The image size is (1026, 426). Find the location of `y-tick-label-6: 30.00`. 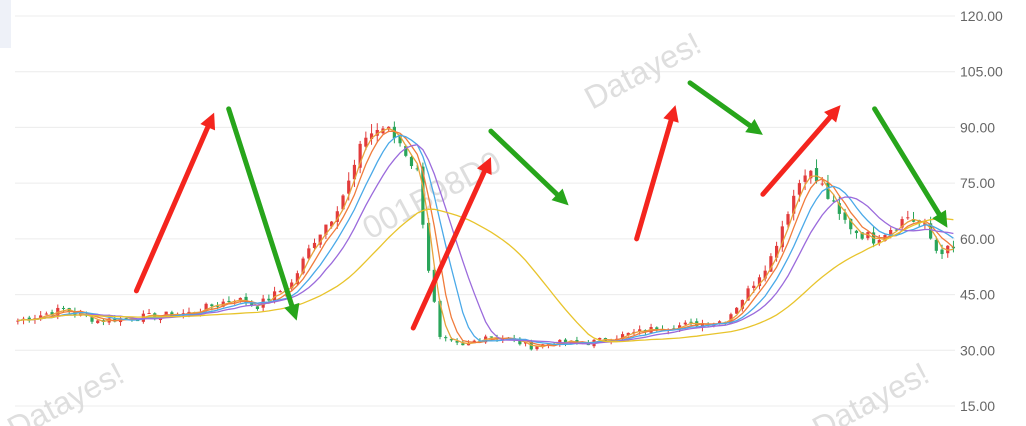

y-tick-label-6: 30.00 is located at coordinates (977, 350).